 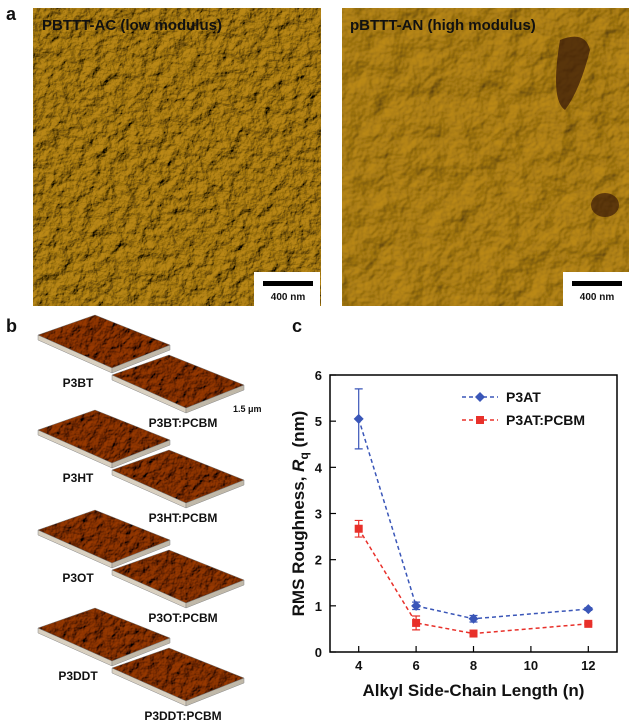 What do you see at coordinates (132, 25) in the screenshot?
I see `image-title: PBTTT-AC (low modulus)` at bounding box center [132, 25].